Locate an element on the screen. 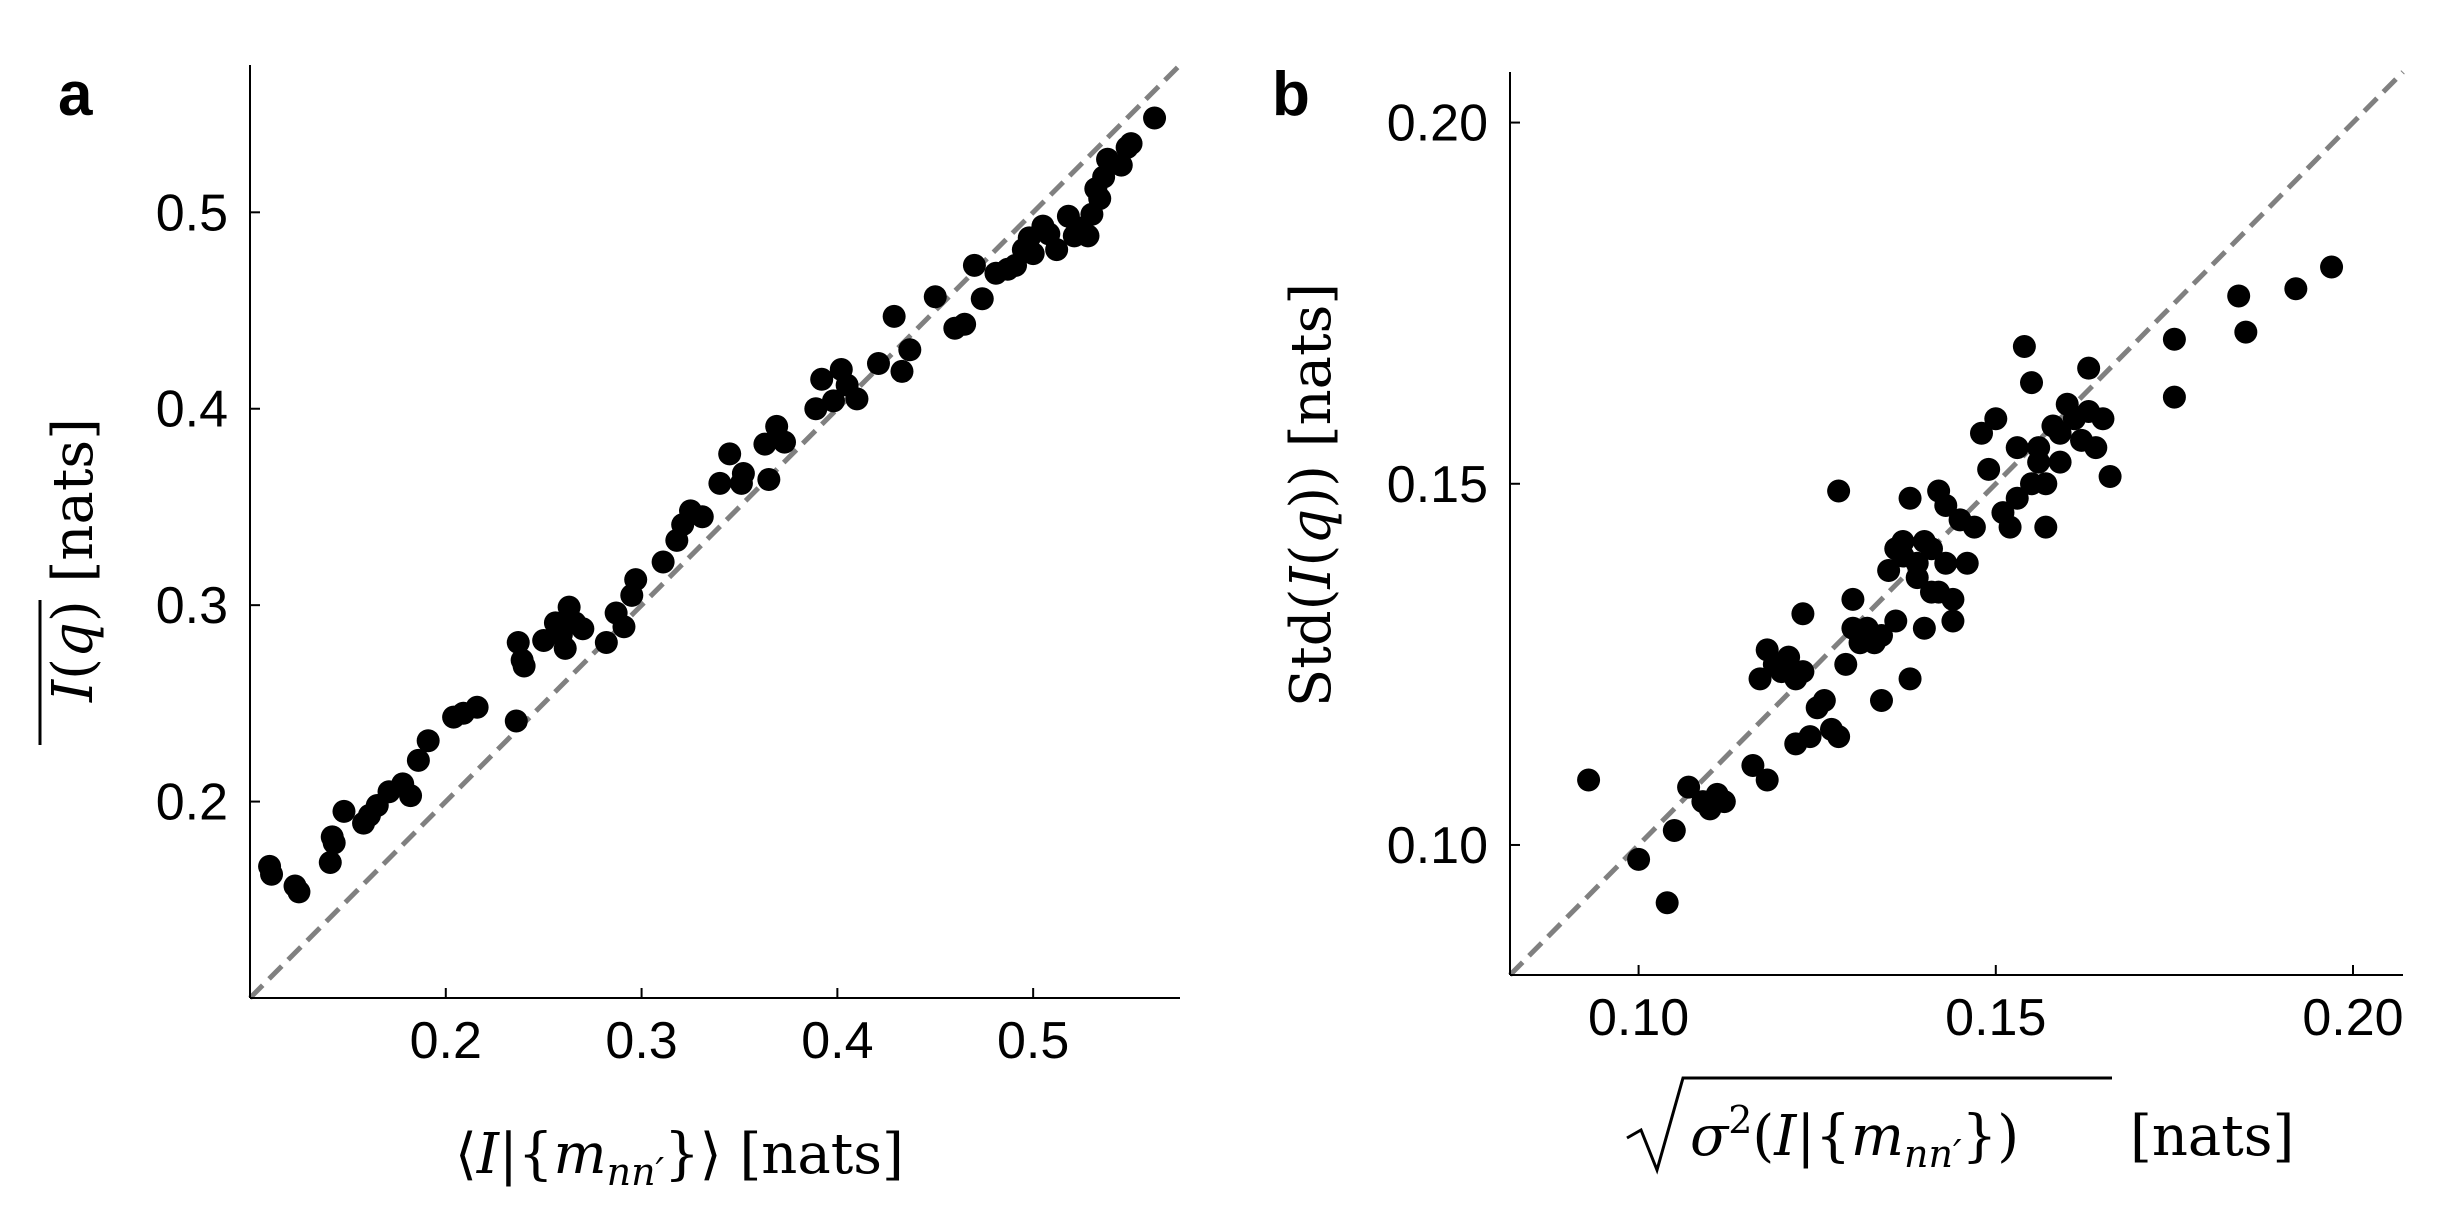  panel-b-y-axis-label: Std(I(q)) [nats] is located at coordinates (1311, 495).